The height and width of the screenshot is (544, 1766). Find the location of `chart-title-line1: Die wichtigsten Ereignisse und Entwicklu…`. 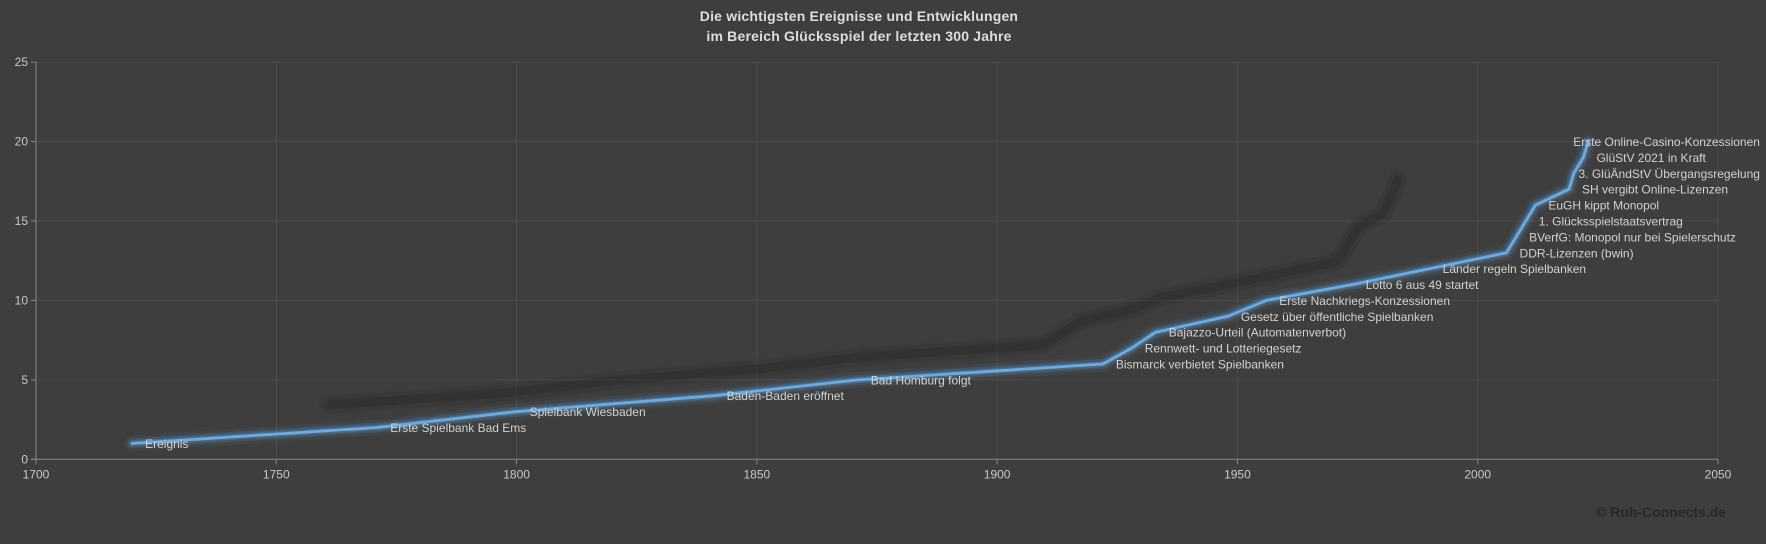

chart-title-line1: Die wichtigsten Ereignisse und Entwicklu… is located at coordinates (859, 16).